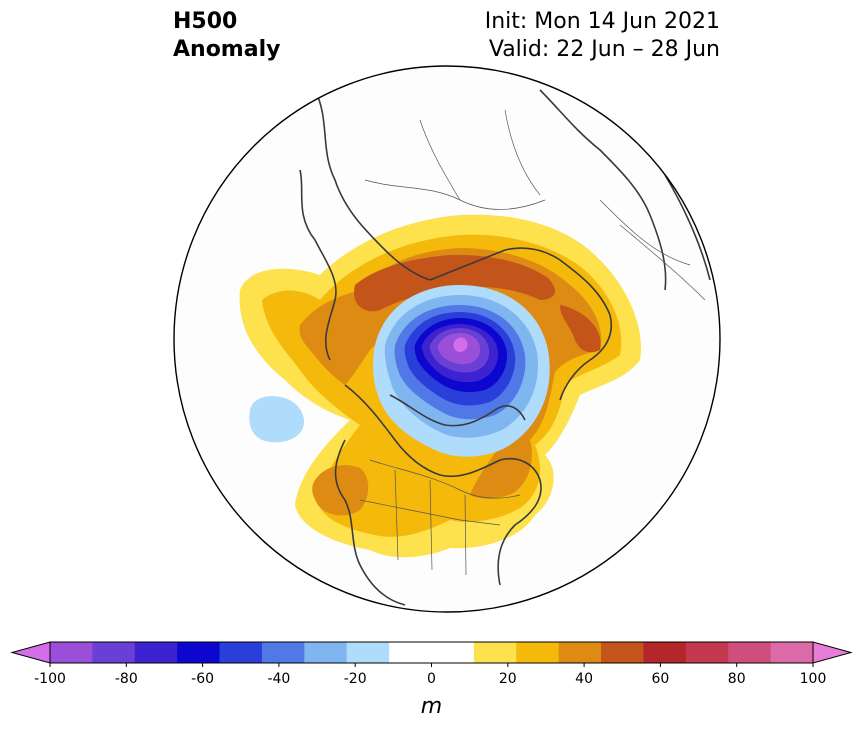  I want to click on colorbar-tick-label: 0, so click(431, 679).